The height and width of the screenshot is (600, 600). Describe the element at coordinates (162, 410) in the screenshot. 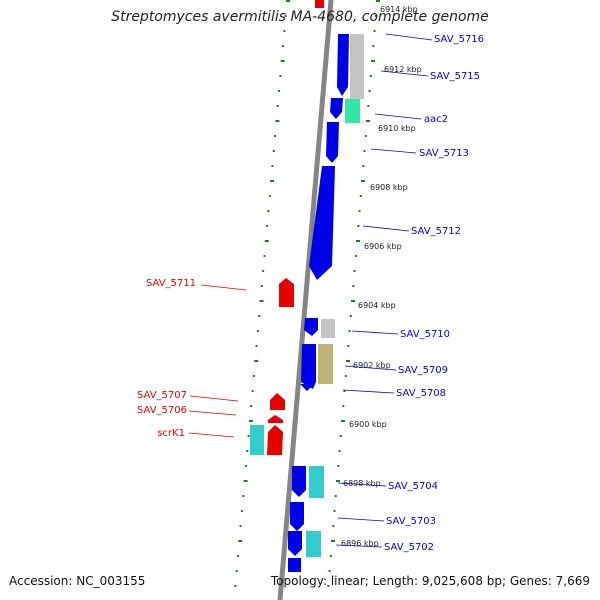

I see `gene-label: SAV_5706` at that location.